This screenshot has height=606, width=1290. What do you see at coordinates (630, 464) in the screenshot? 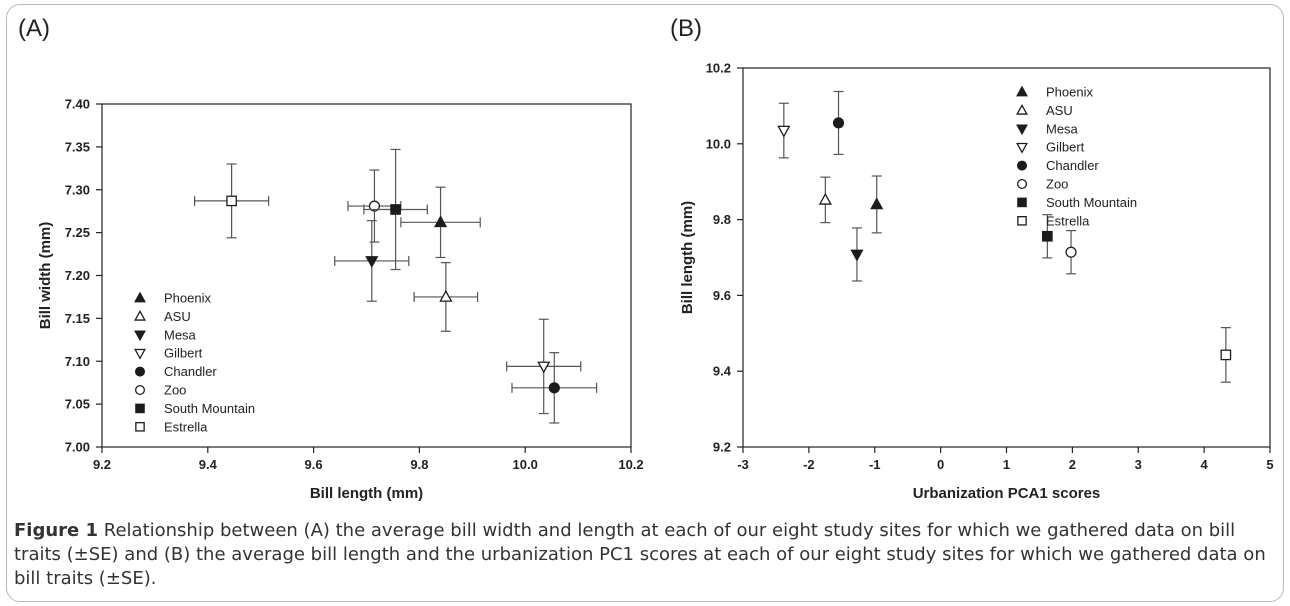
I see `x-tick-label: 10.2` at bounding box center [630, 464].